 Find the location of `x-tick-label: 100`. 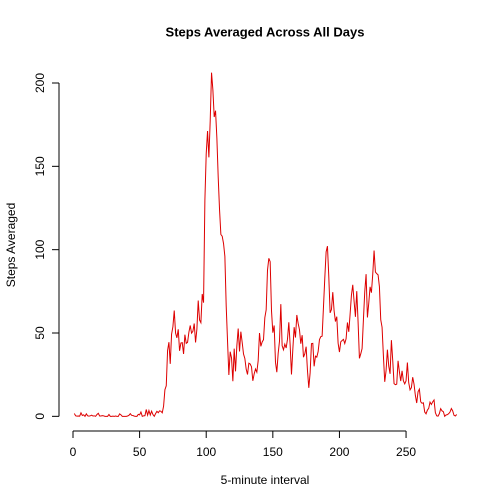

x-tick-label: 100 is located at coordinates (206, 452).